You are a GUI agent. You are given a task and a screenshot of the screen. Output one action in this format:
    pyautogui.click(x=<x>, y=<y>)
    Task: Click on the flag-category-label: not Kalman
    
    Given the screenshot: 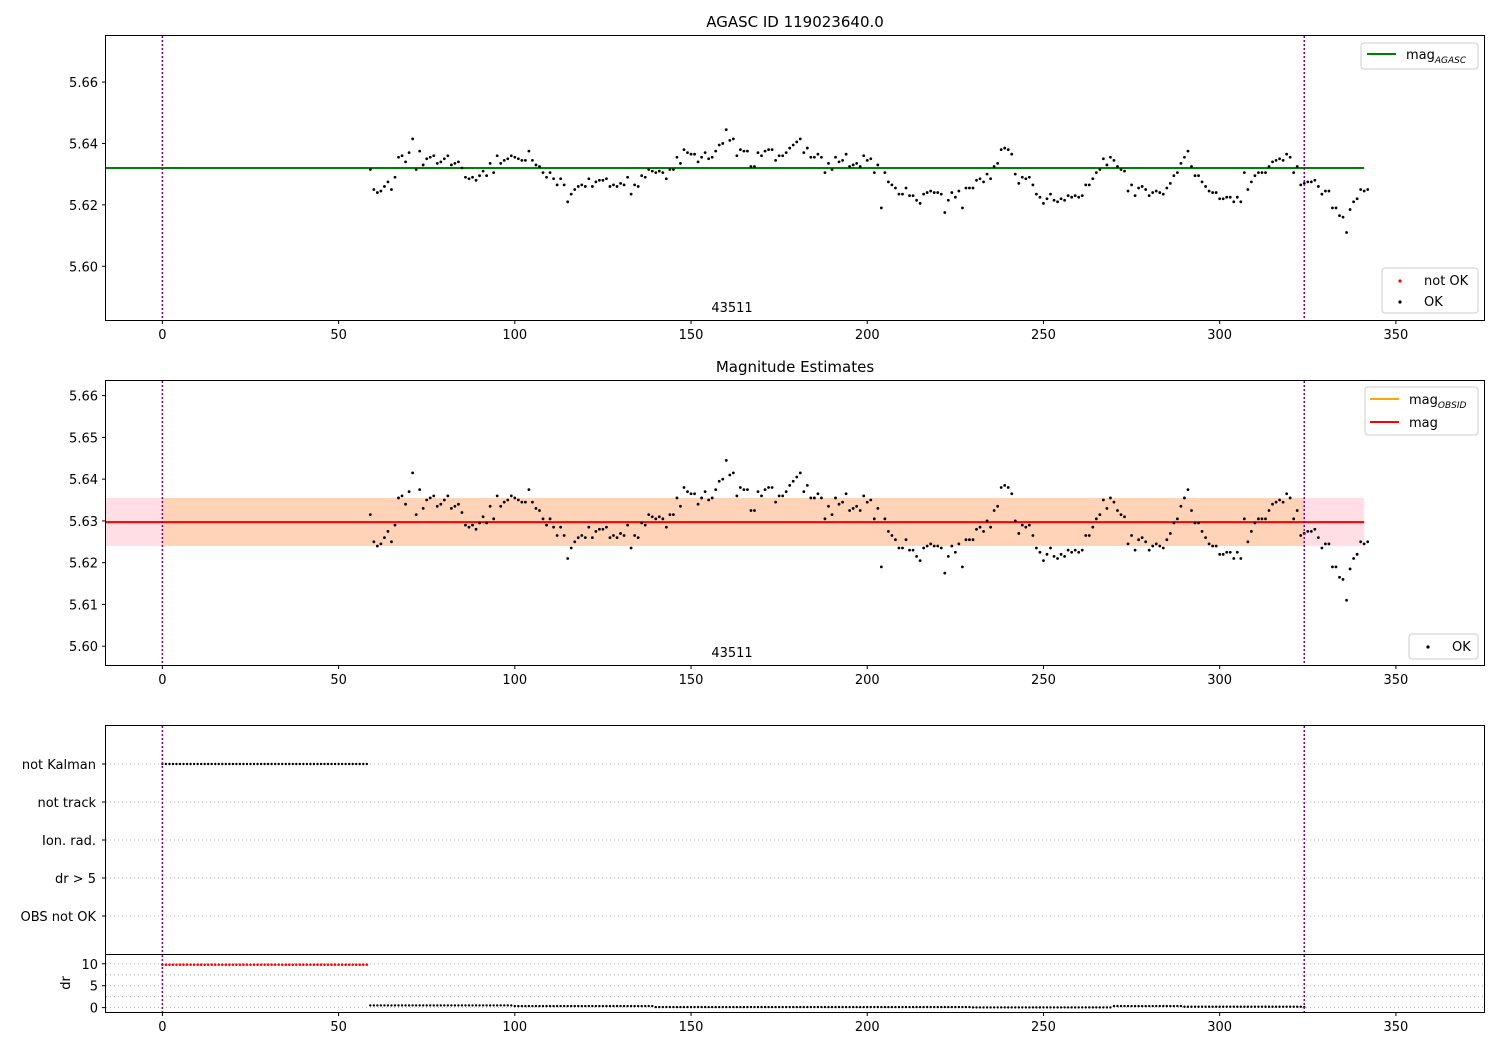 What is the action you would take?
    pyautogui.click(x=59, y=765)
    